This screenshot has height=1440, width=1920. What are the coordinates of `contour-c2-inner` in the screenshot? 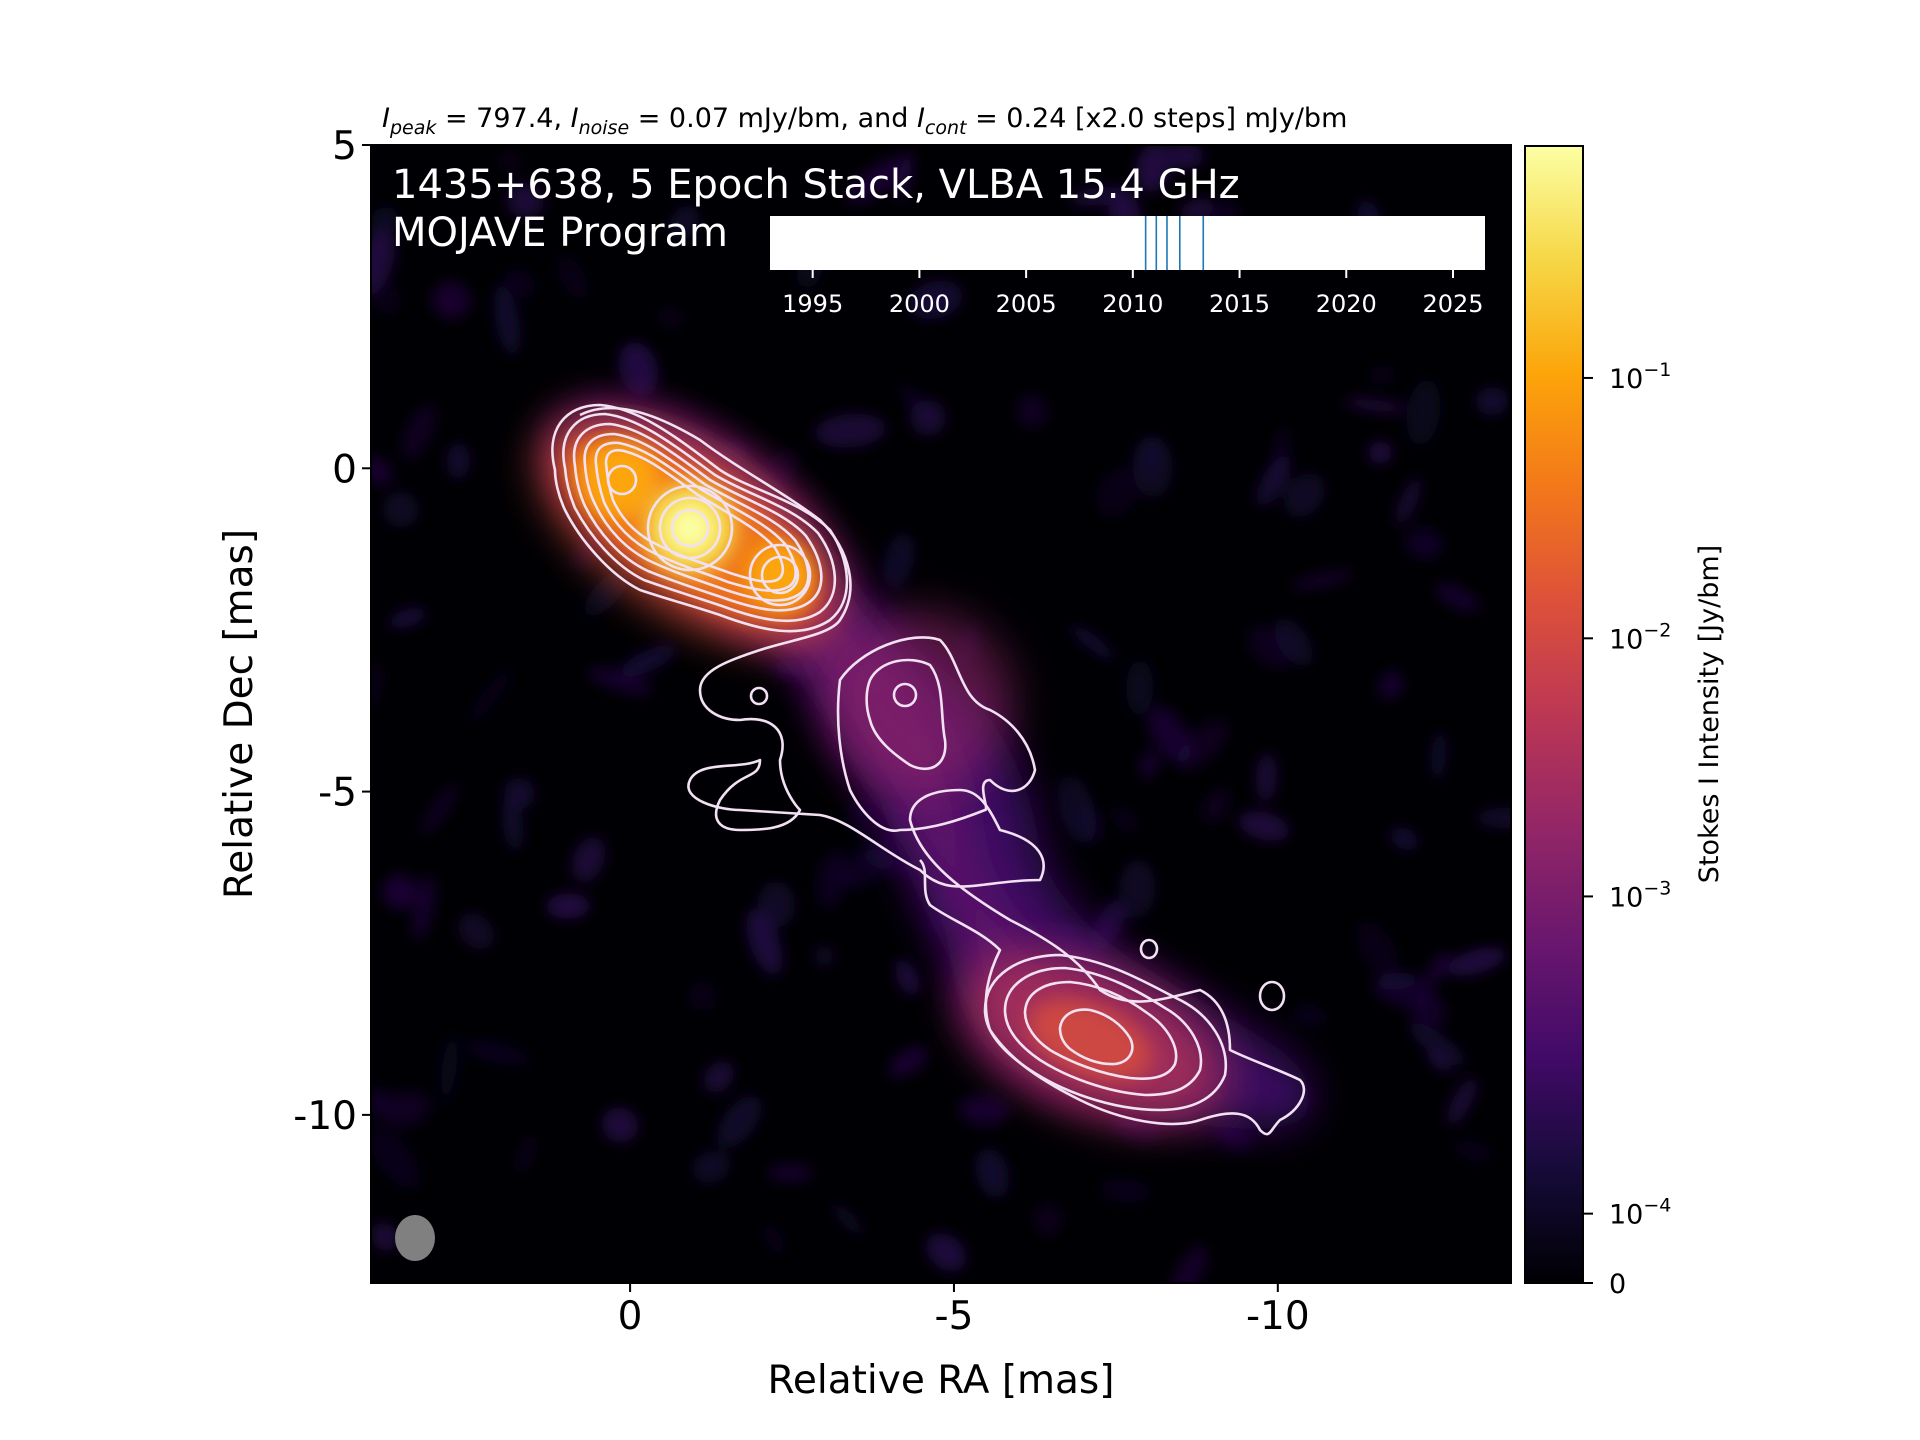 It's located at (690, 528).